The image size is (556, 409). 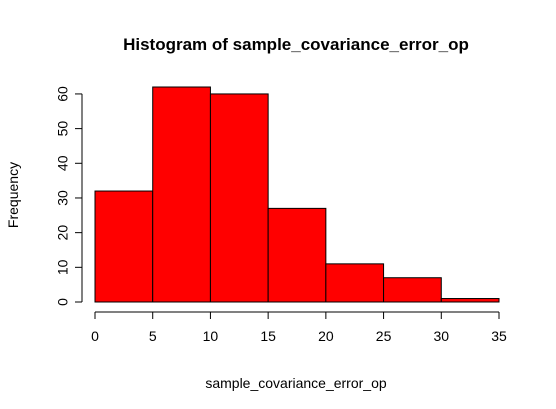 What do you see at coordinates (153, 336) in the screenshot?
I see `x-tick-label: 5` at bounding box center [153, 336].